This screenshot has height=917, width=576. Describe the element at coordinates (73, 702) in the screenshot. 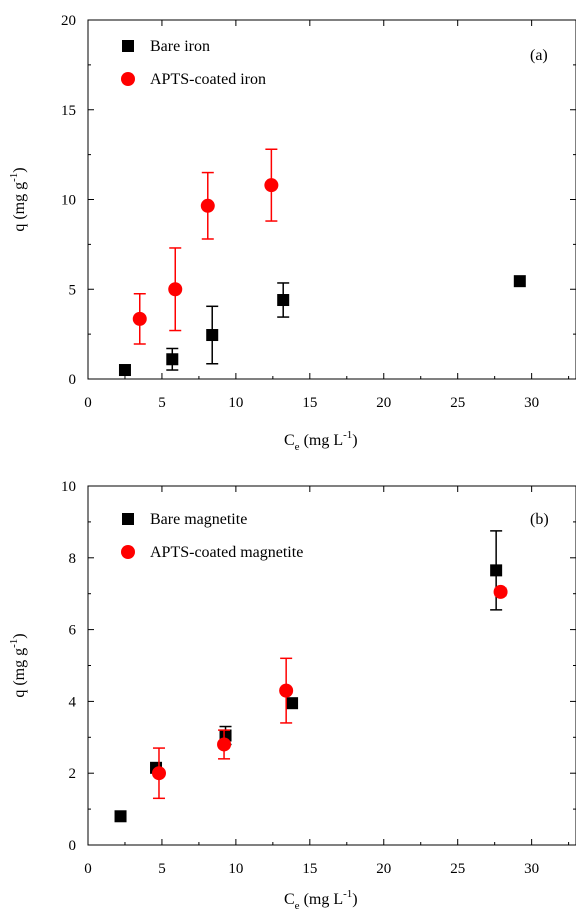

I see `y-tick-label: 4` at that location.